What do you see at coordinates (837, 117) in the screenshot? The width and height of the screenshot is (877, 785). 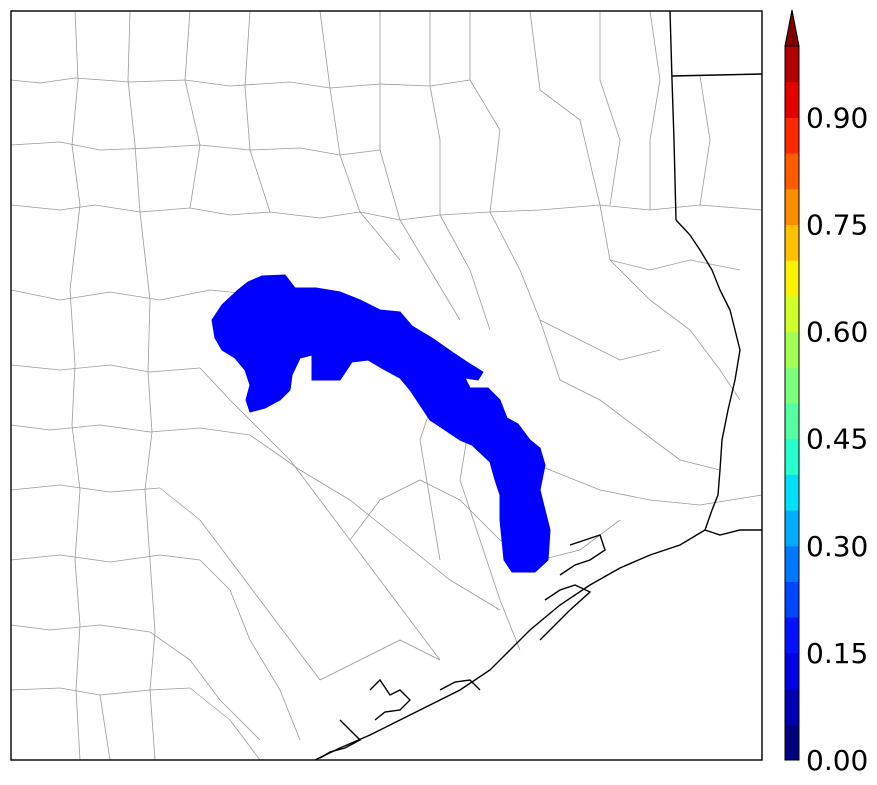 I see `colorbar-tick-label: 0.90` at bounding box center [837, 117].